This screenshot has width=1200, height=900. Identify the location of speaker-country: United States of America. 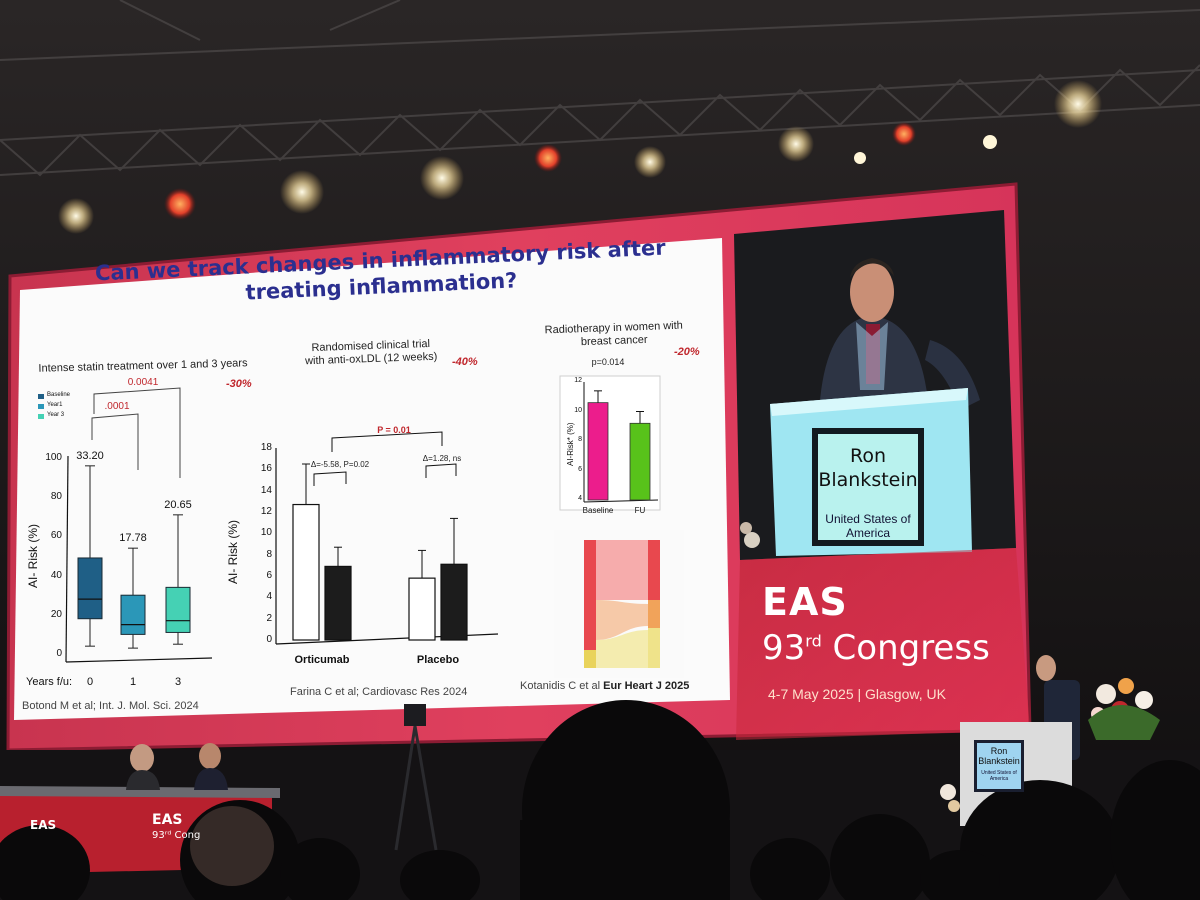
(868, 526).